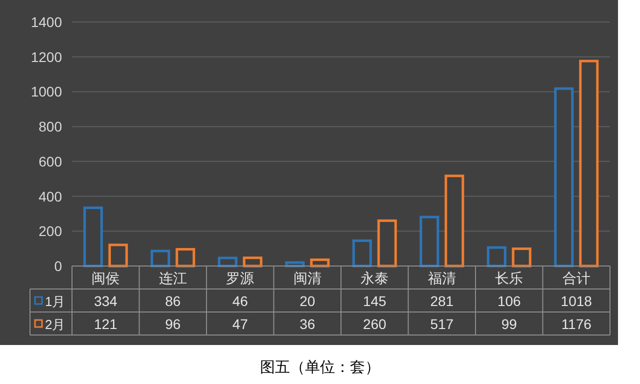 Image resolution: width=640 pixels, height=384 pixels. I want to click on text: 图五（单位：套）, so click(320, 367).